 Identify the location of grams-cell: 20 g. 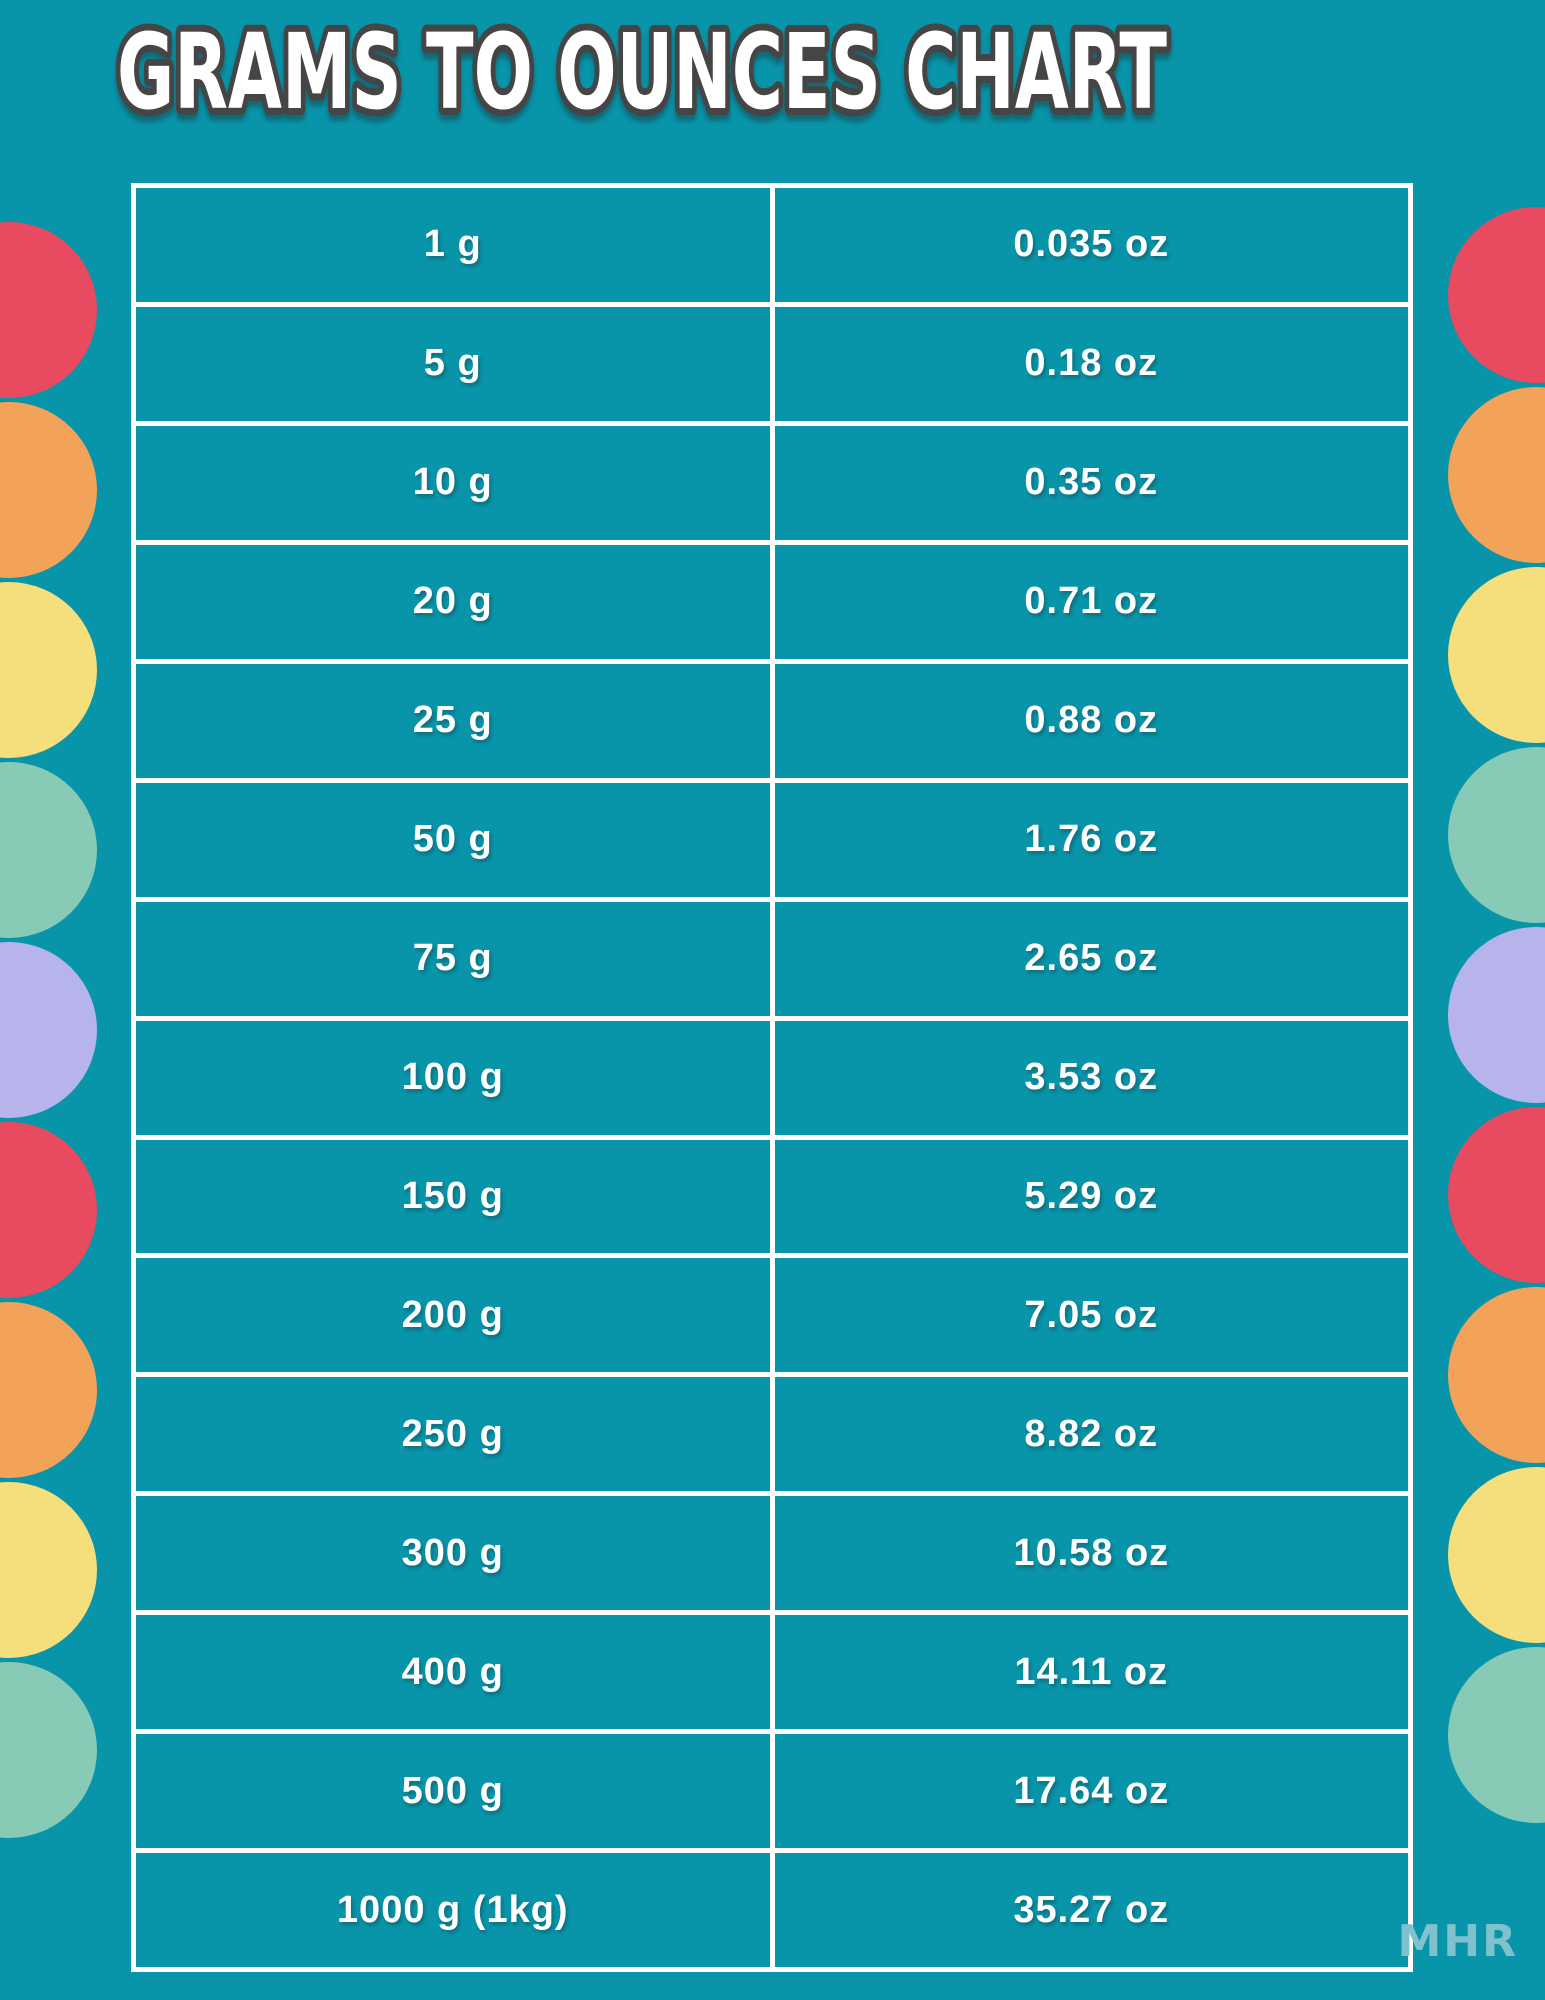
(452, 601).